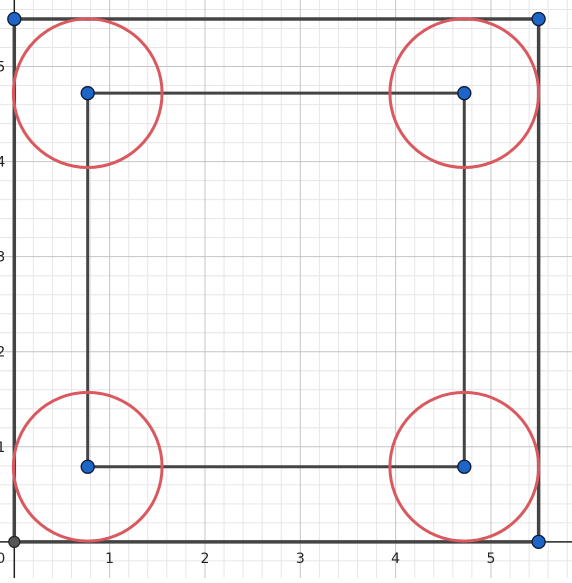 This screenshot has height=583, width=572. I want to click on x-tick-label: 4, so click(395, 559).